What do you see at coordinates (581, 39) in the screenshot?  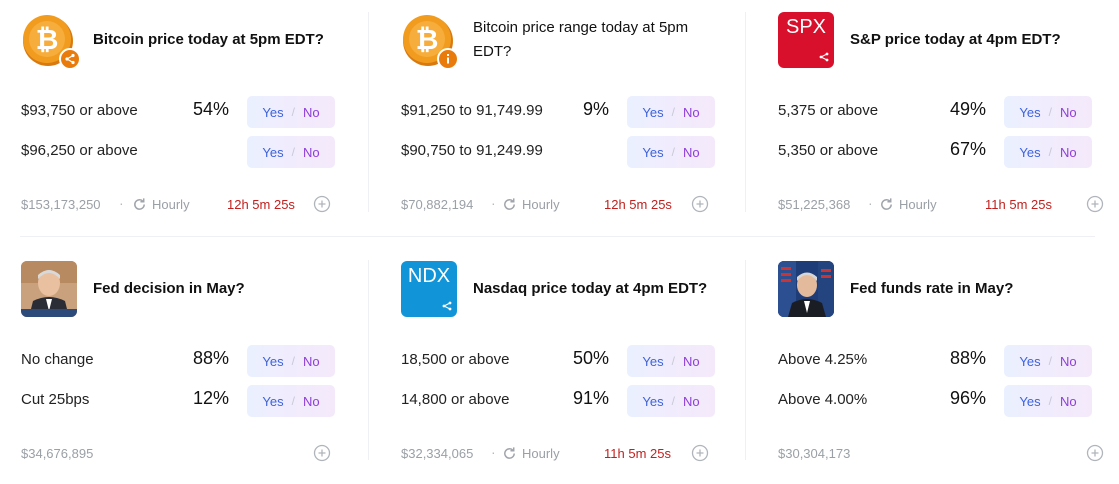 I see `market-title: Bitcoin price range today at 5pm EDT?` at bounding box center [581, 39].